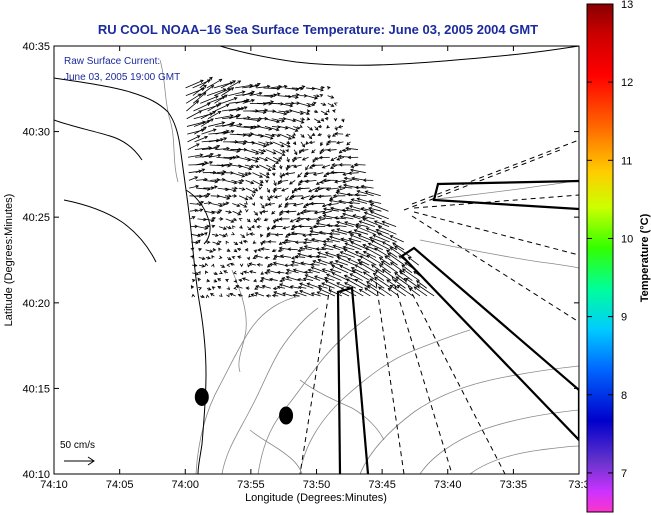 This screenshot has width=651, height=515. What do you see at coordinates (270, 390) in the screenshot?
I see `contour-line` at bounding box center [270, 390].